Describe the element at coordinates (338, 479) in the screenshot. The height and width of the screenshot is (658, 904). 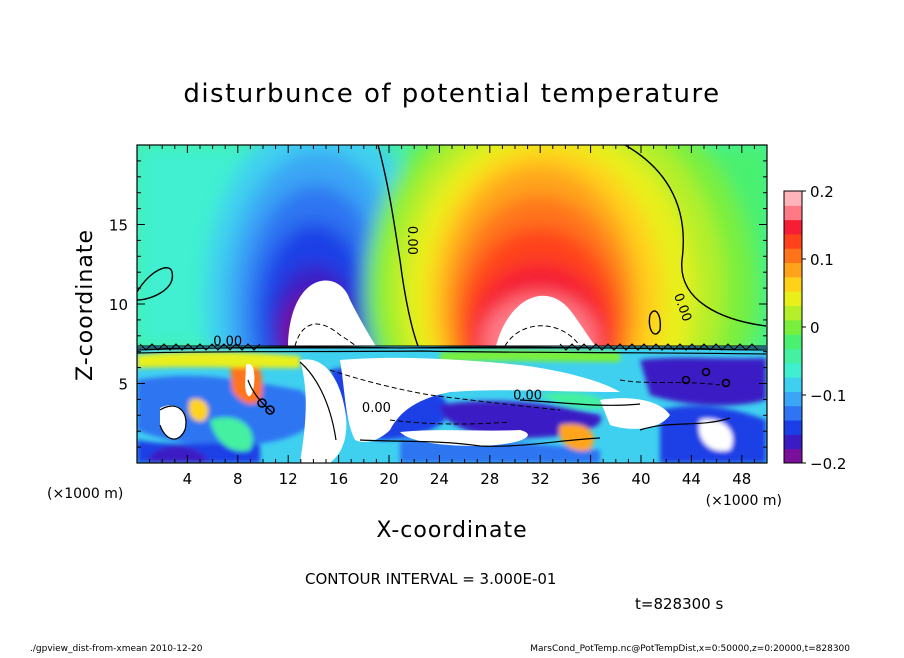
I see `x-tick-label: 16` at that location.